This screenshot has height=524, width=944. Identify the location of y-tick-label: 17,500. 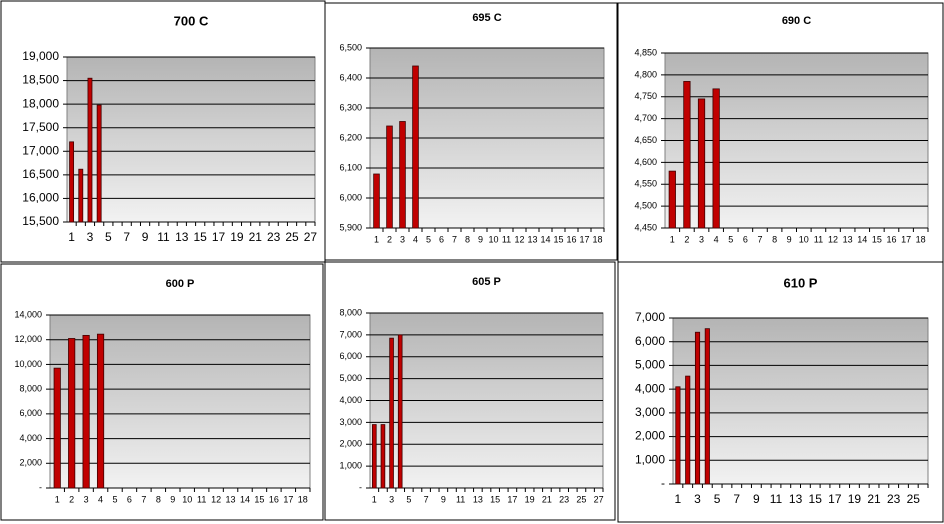
(40, 127).